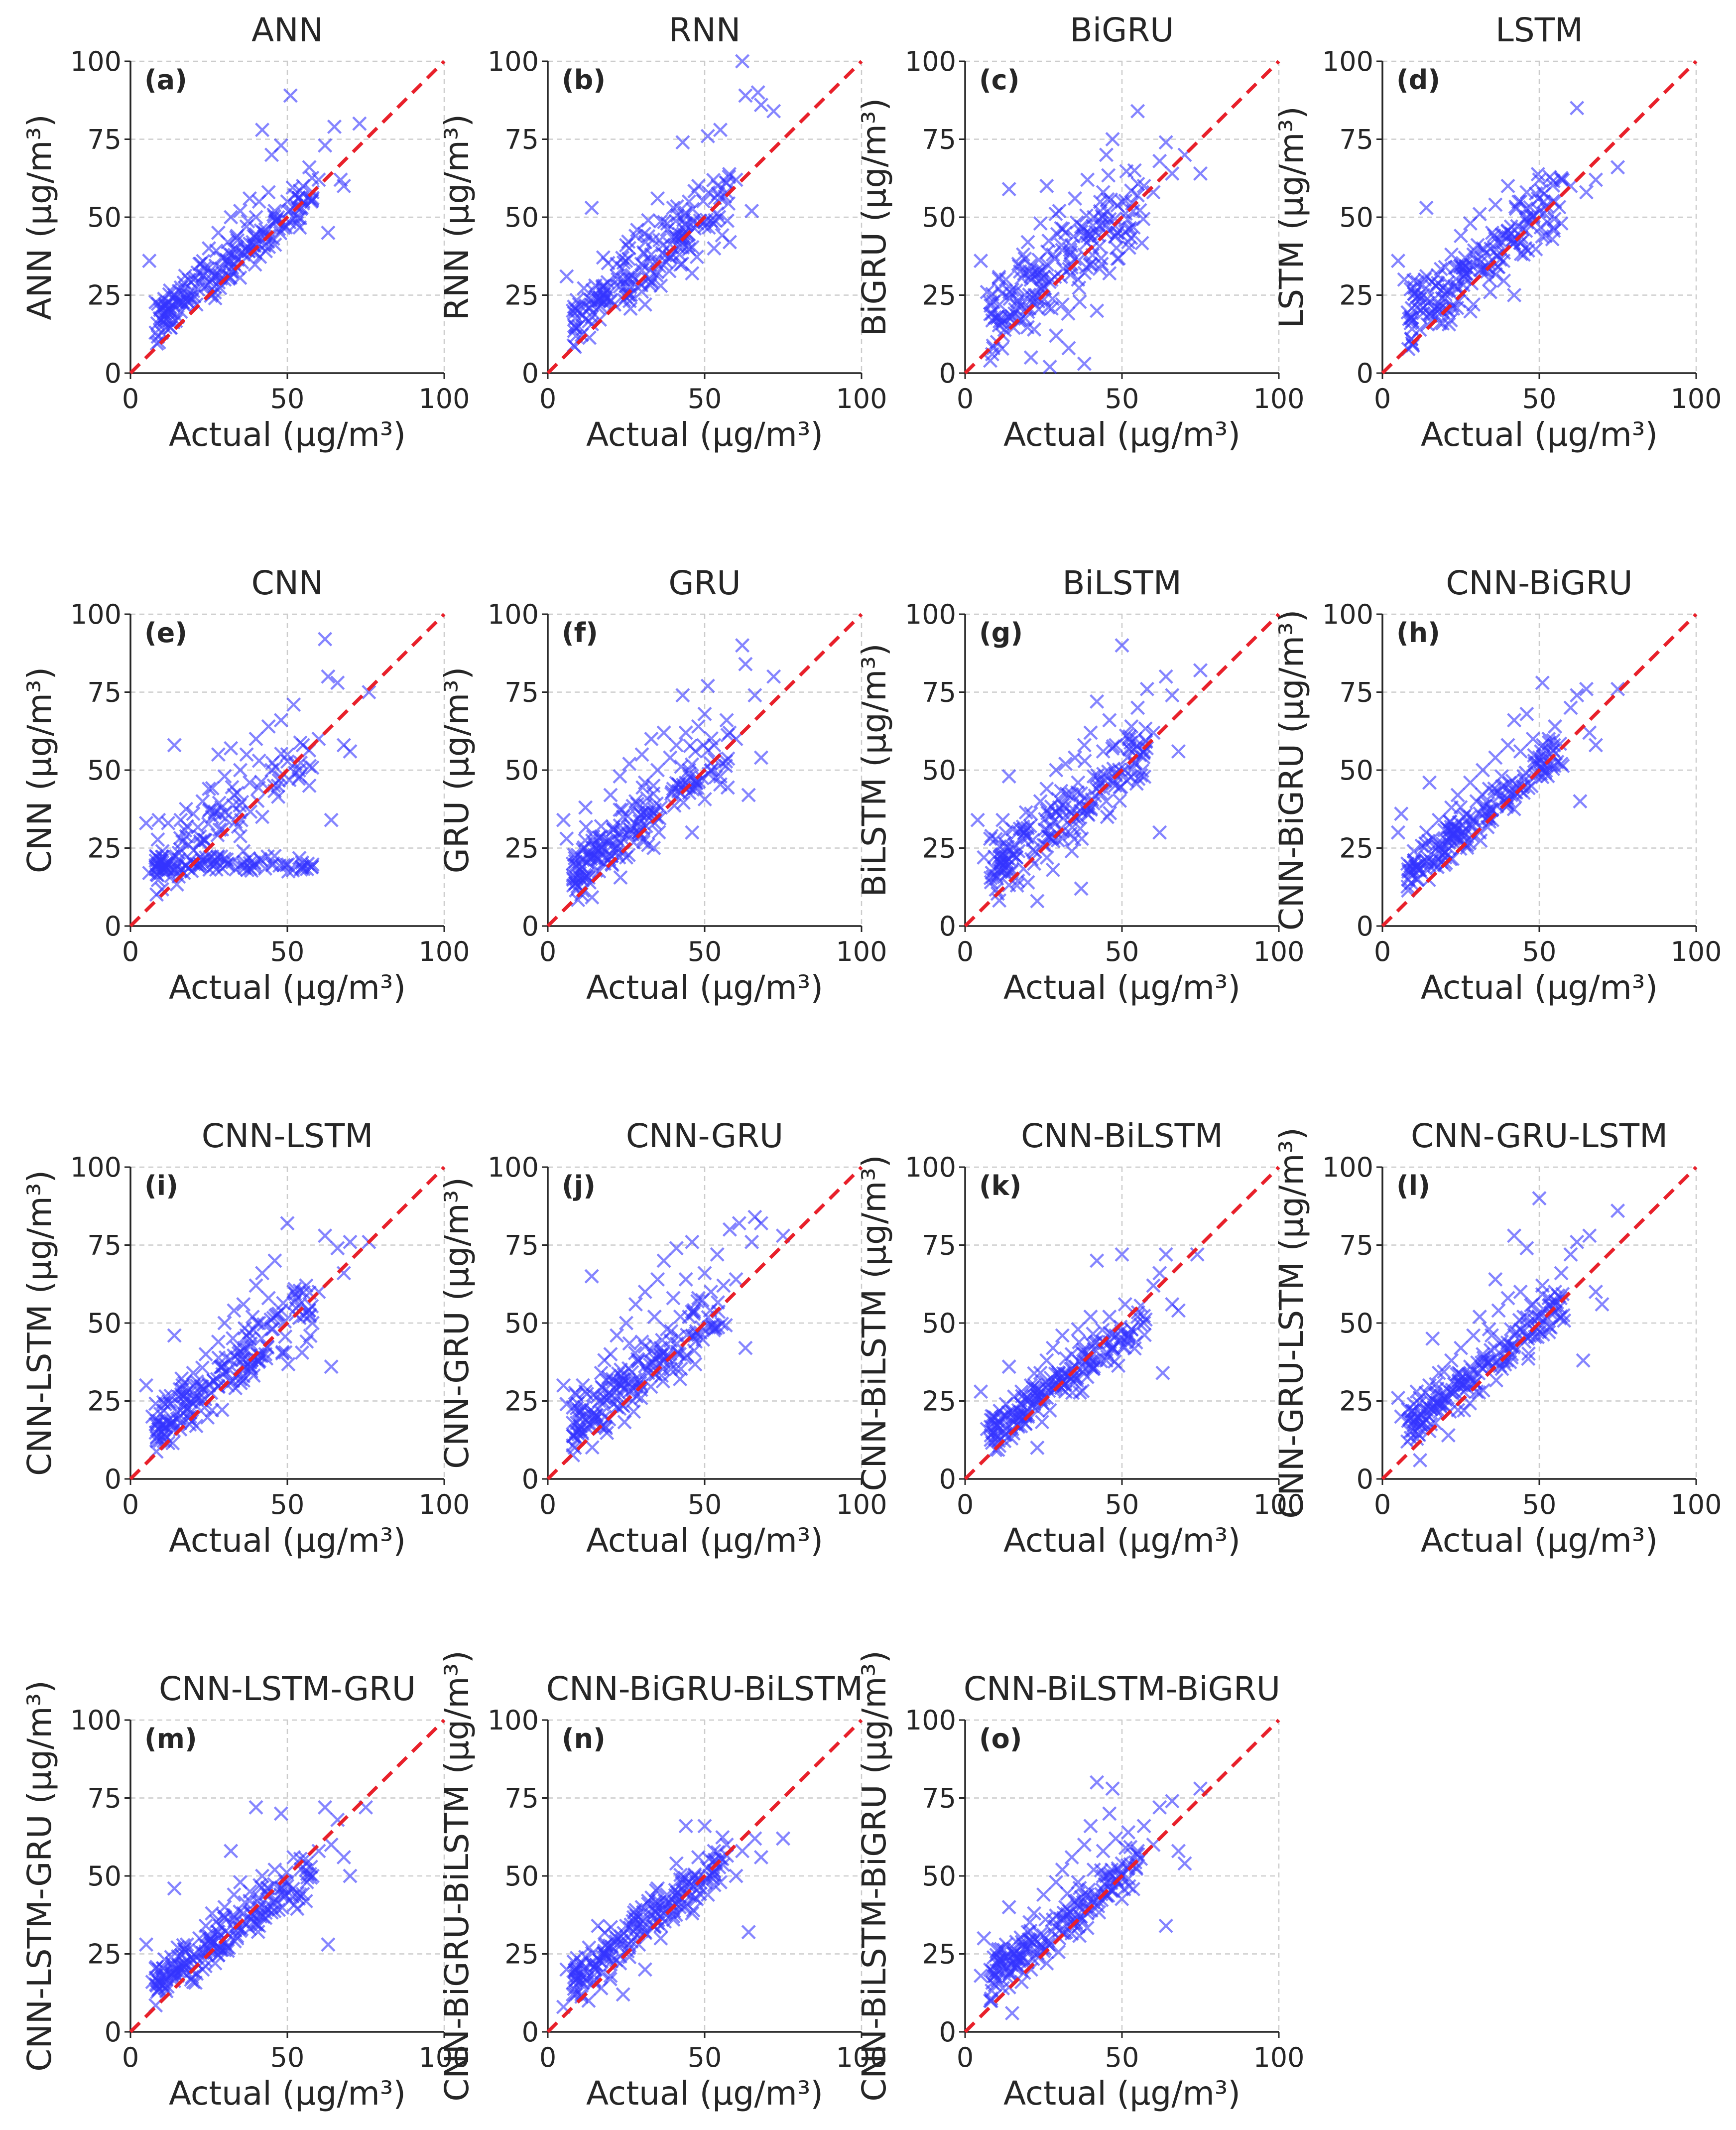  What do you see at coordinates (704, 987) in the screenshot?
I see `x-axis-label: Actual (μg/m³)` at bounding box center [704, 987].